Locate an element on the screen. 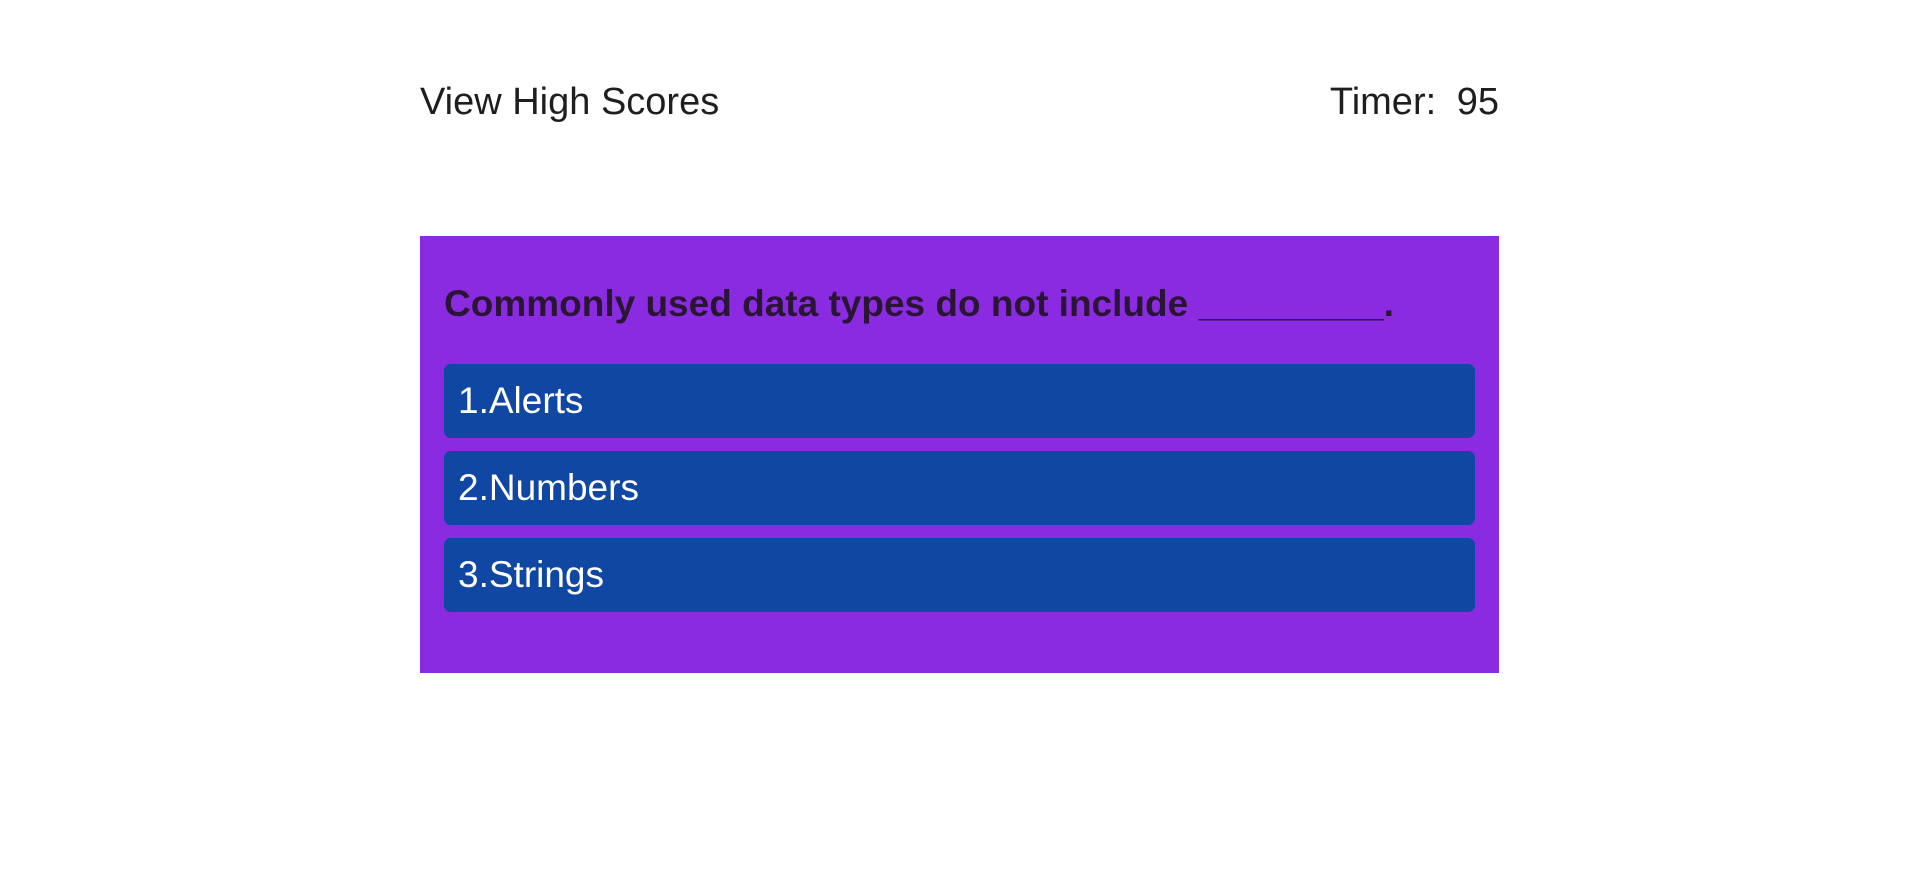 This screenshot has width=1920, height=893. answer-list: 1.Alerts 2.Numbers 3.Strings is located at coordinates (959, 488).